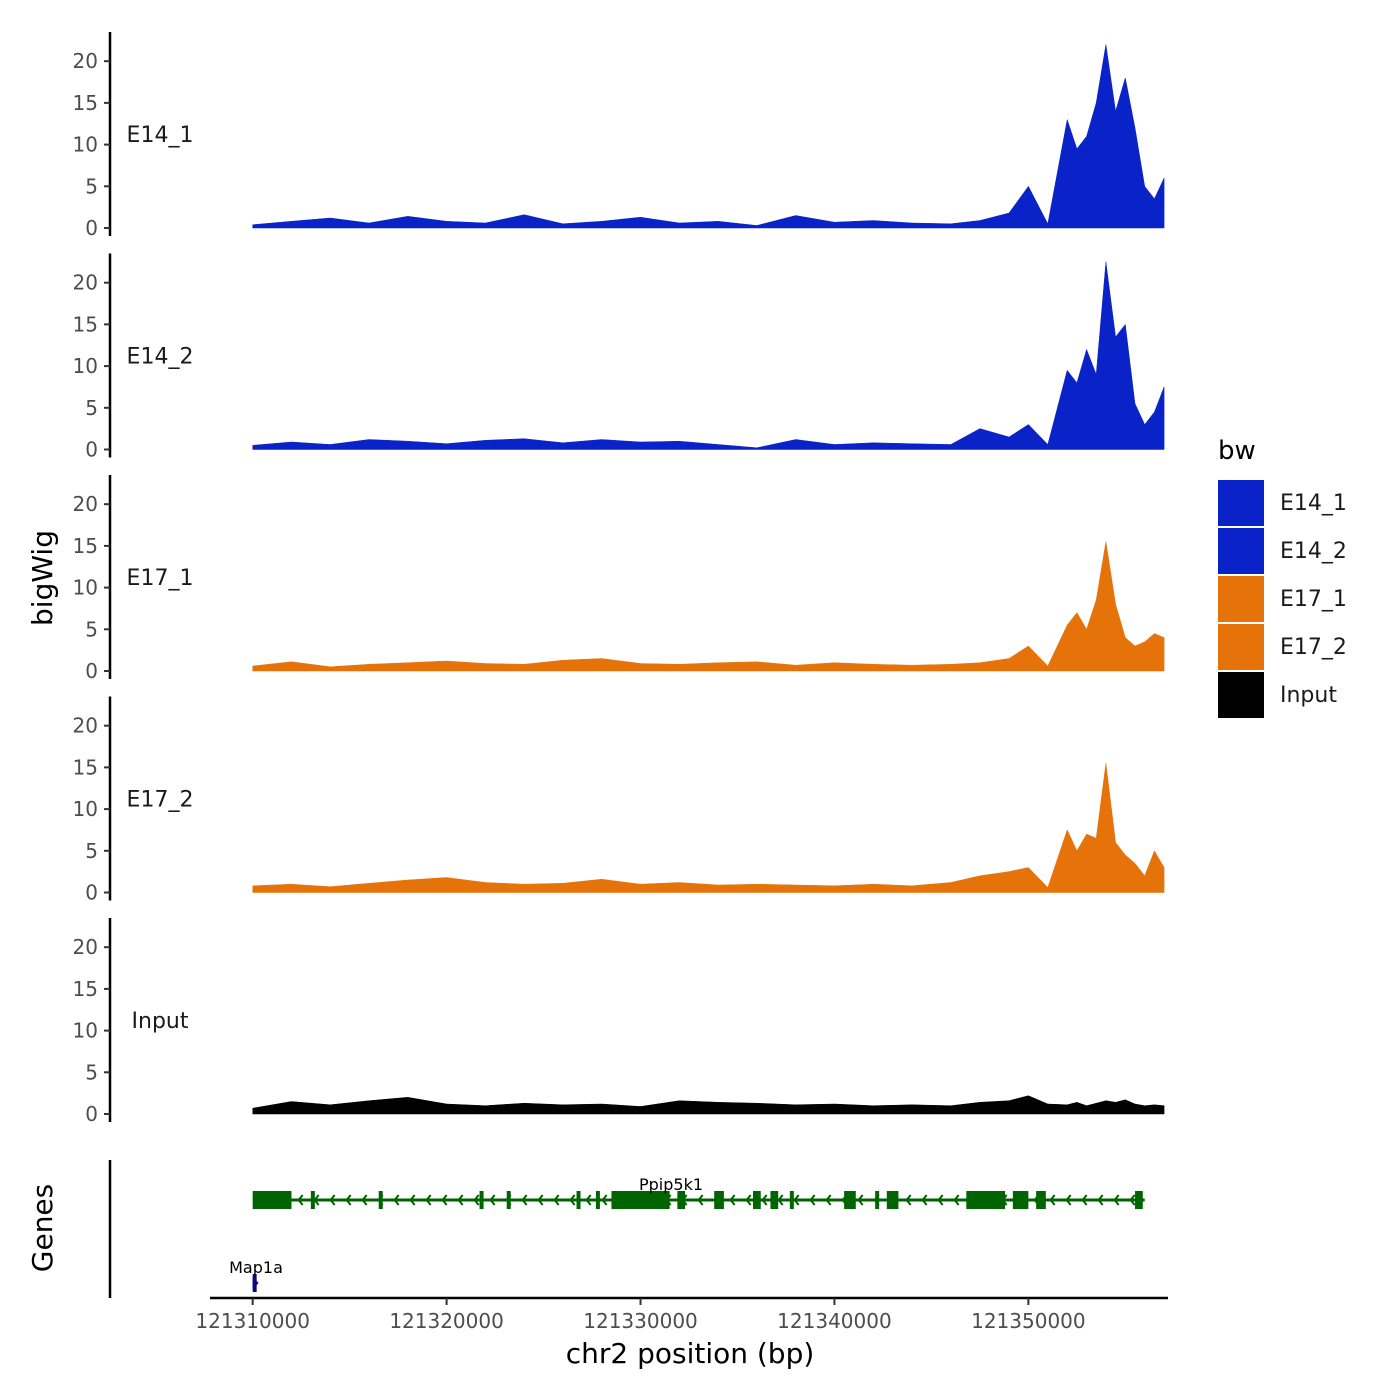 The width and height of the screenshot is (1400, 1400). Describe the element at coordinates (619, 1022) in the screenshot. I see `track-input: 0 5 10 15 20 Input` at that location.